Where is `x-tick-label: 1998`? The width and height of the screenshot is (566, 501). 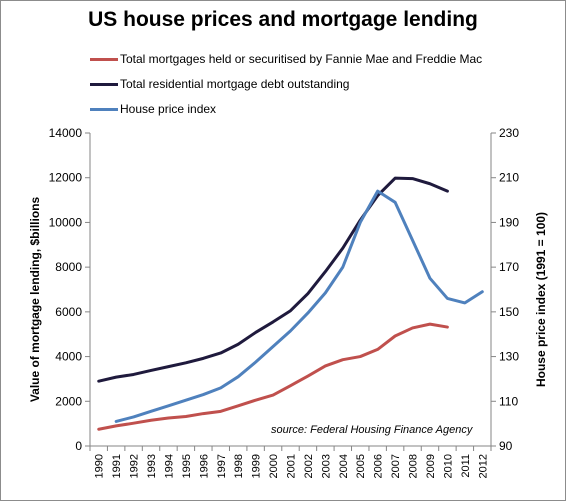
x-tick-label: 1998 is located at coordinates (239, 466).